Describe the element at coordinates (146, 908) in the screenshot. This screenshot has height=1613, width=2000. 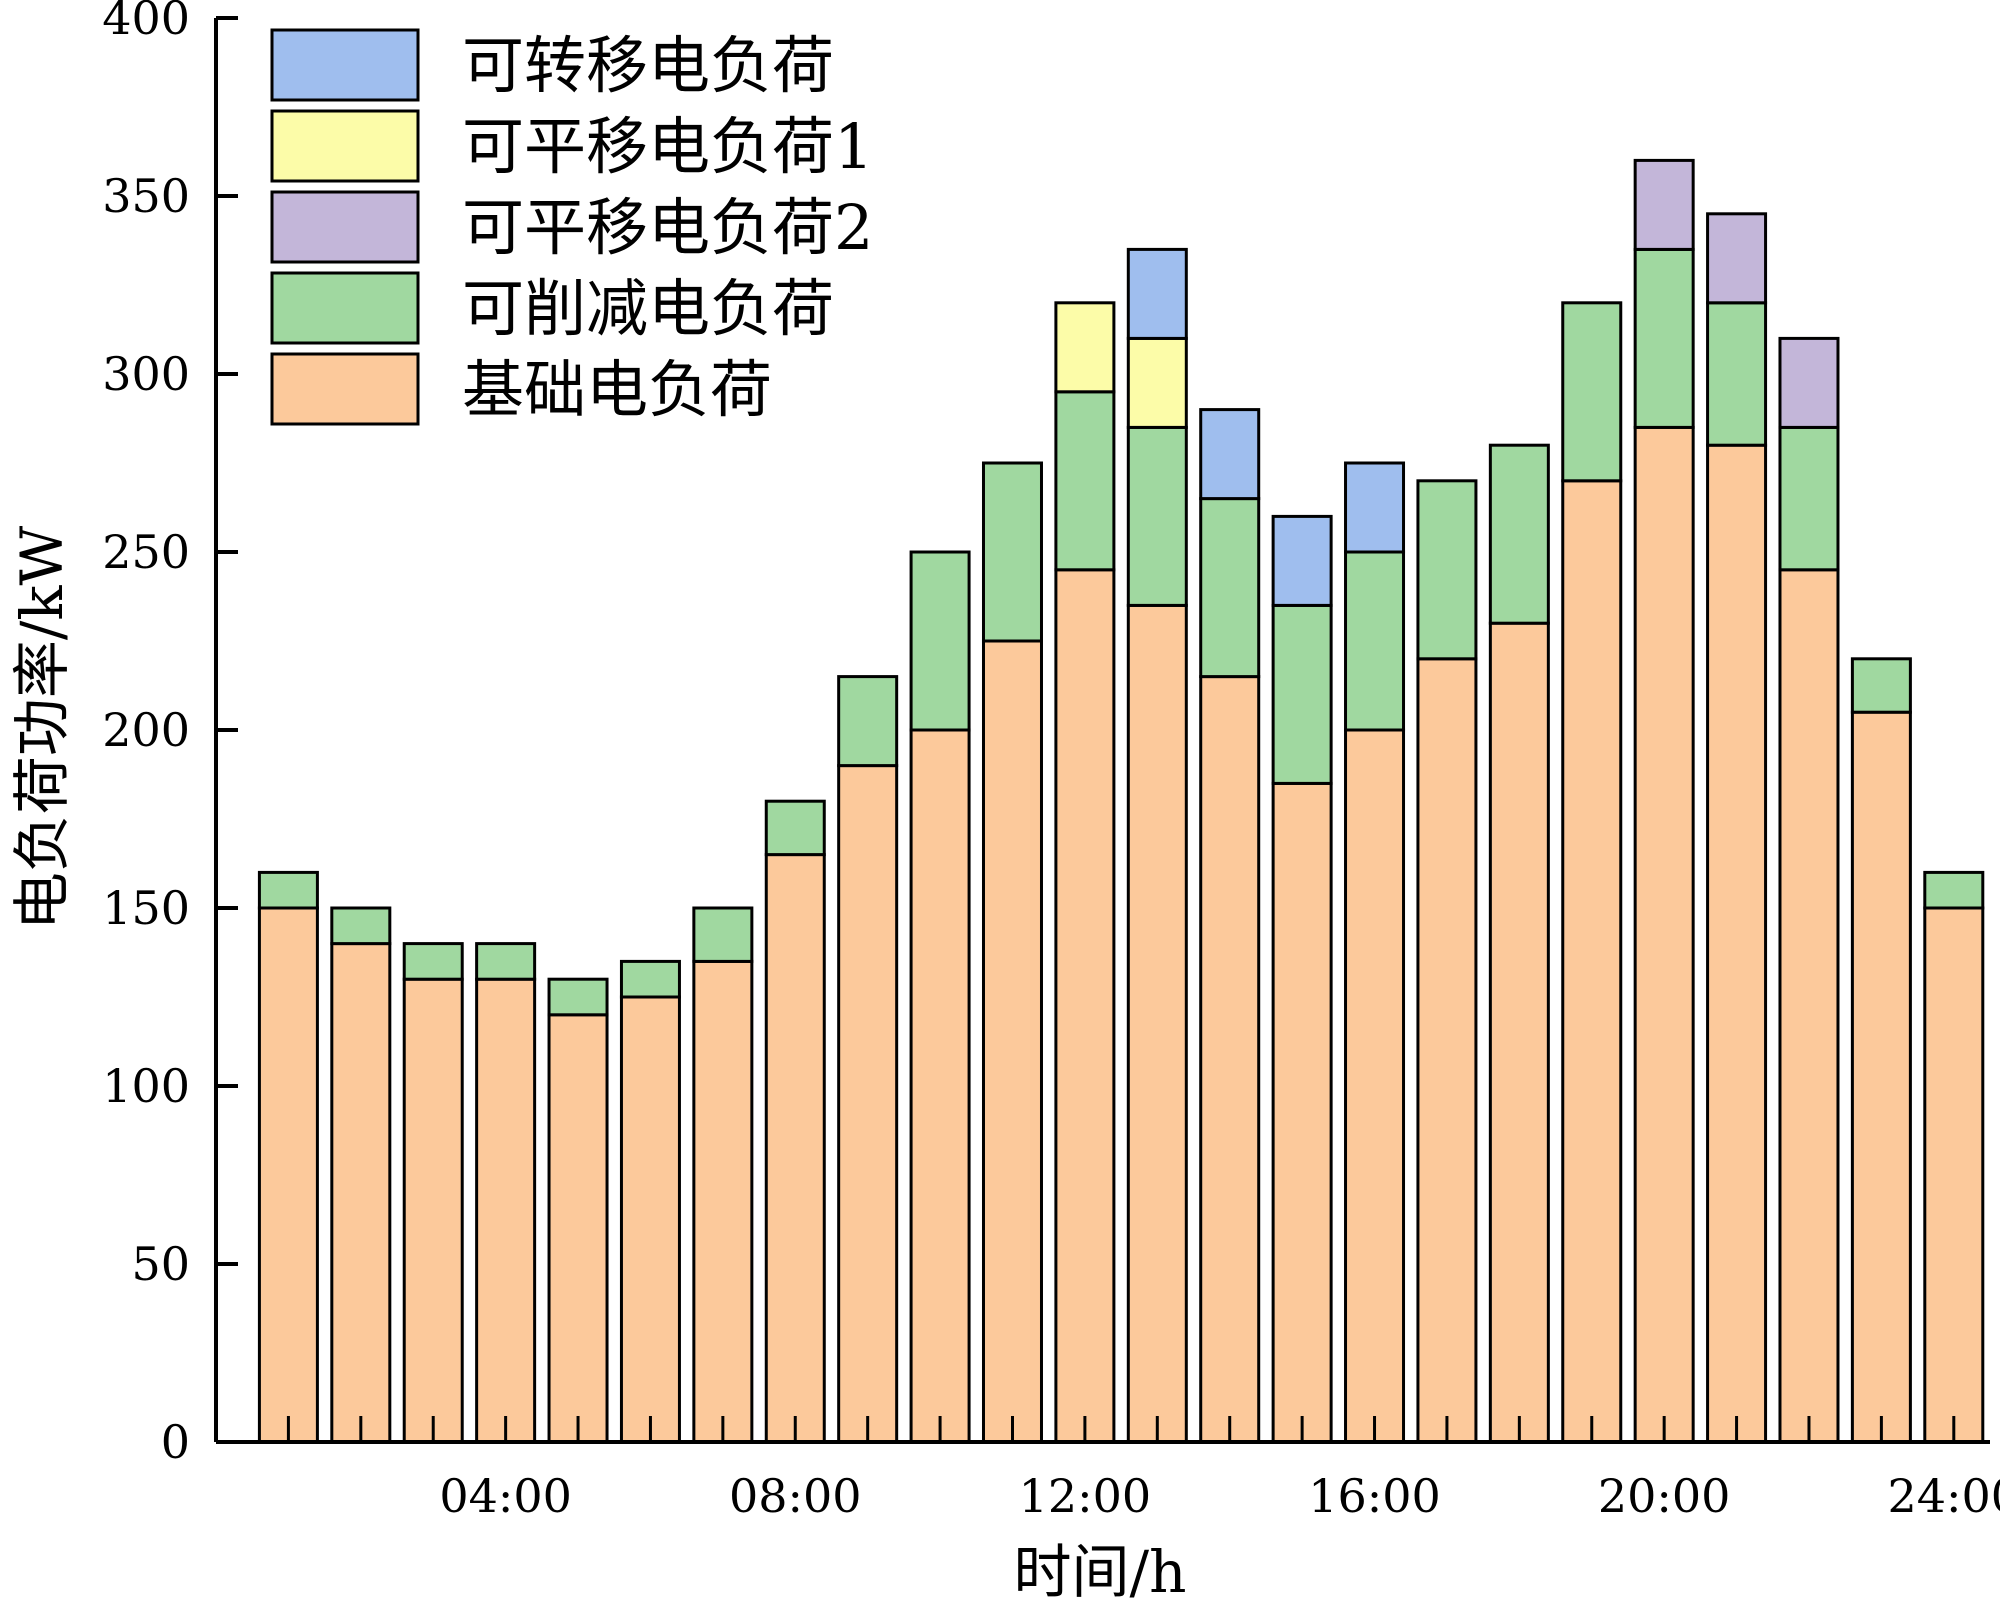
I see `y-tick-label-150: 150` at that location.